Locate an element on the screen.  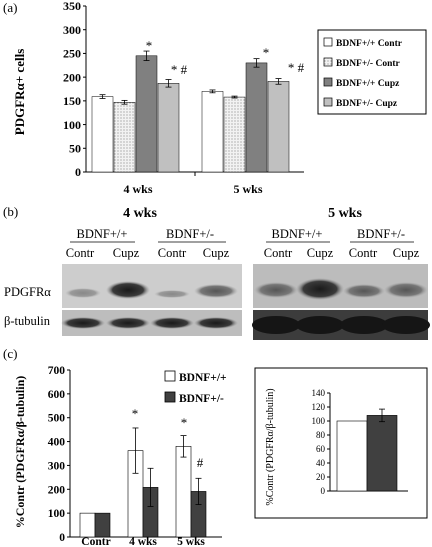
legend-label: BDNF+/+ is located at coordinates (203, 378).